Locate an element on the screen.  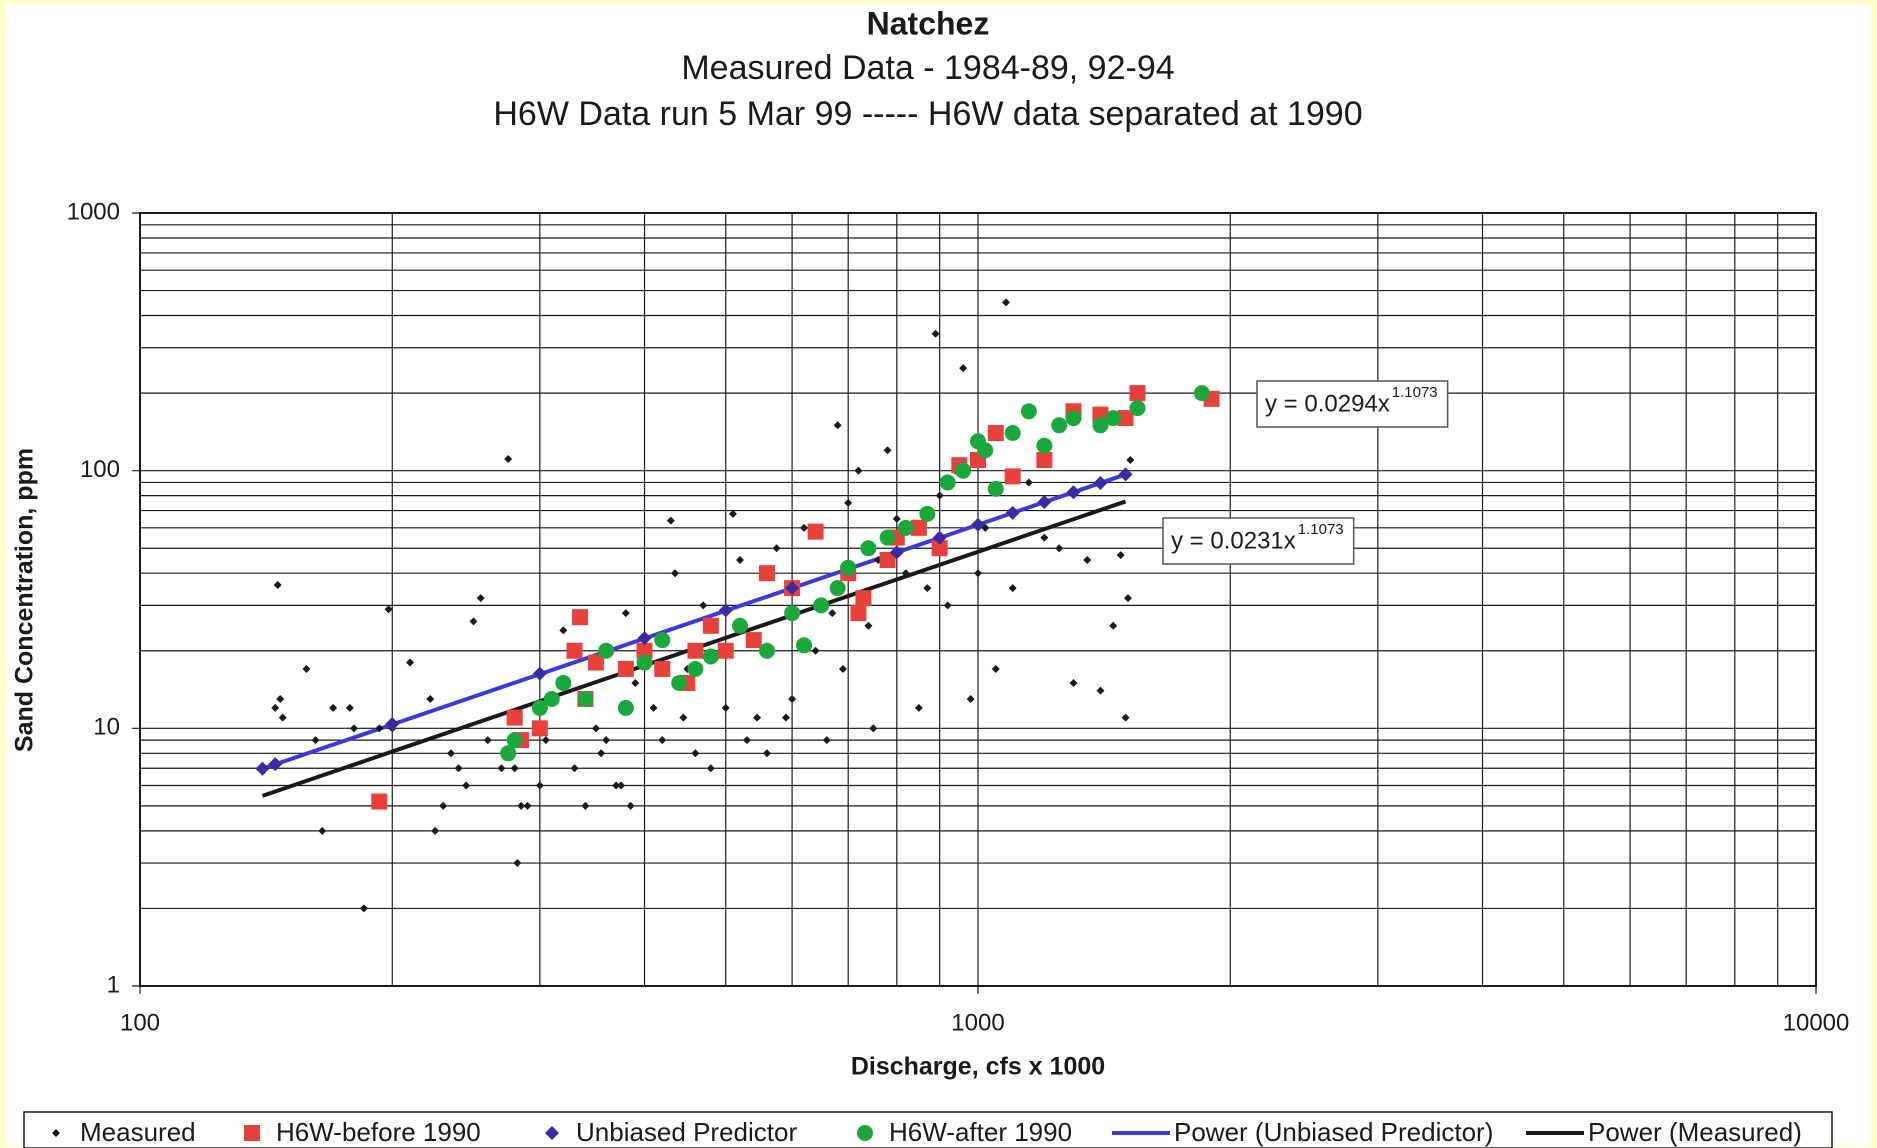
annotation-box is located at coordinates (1352, 404).